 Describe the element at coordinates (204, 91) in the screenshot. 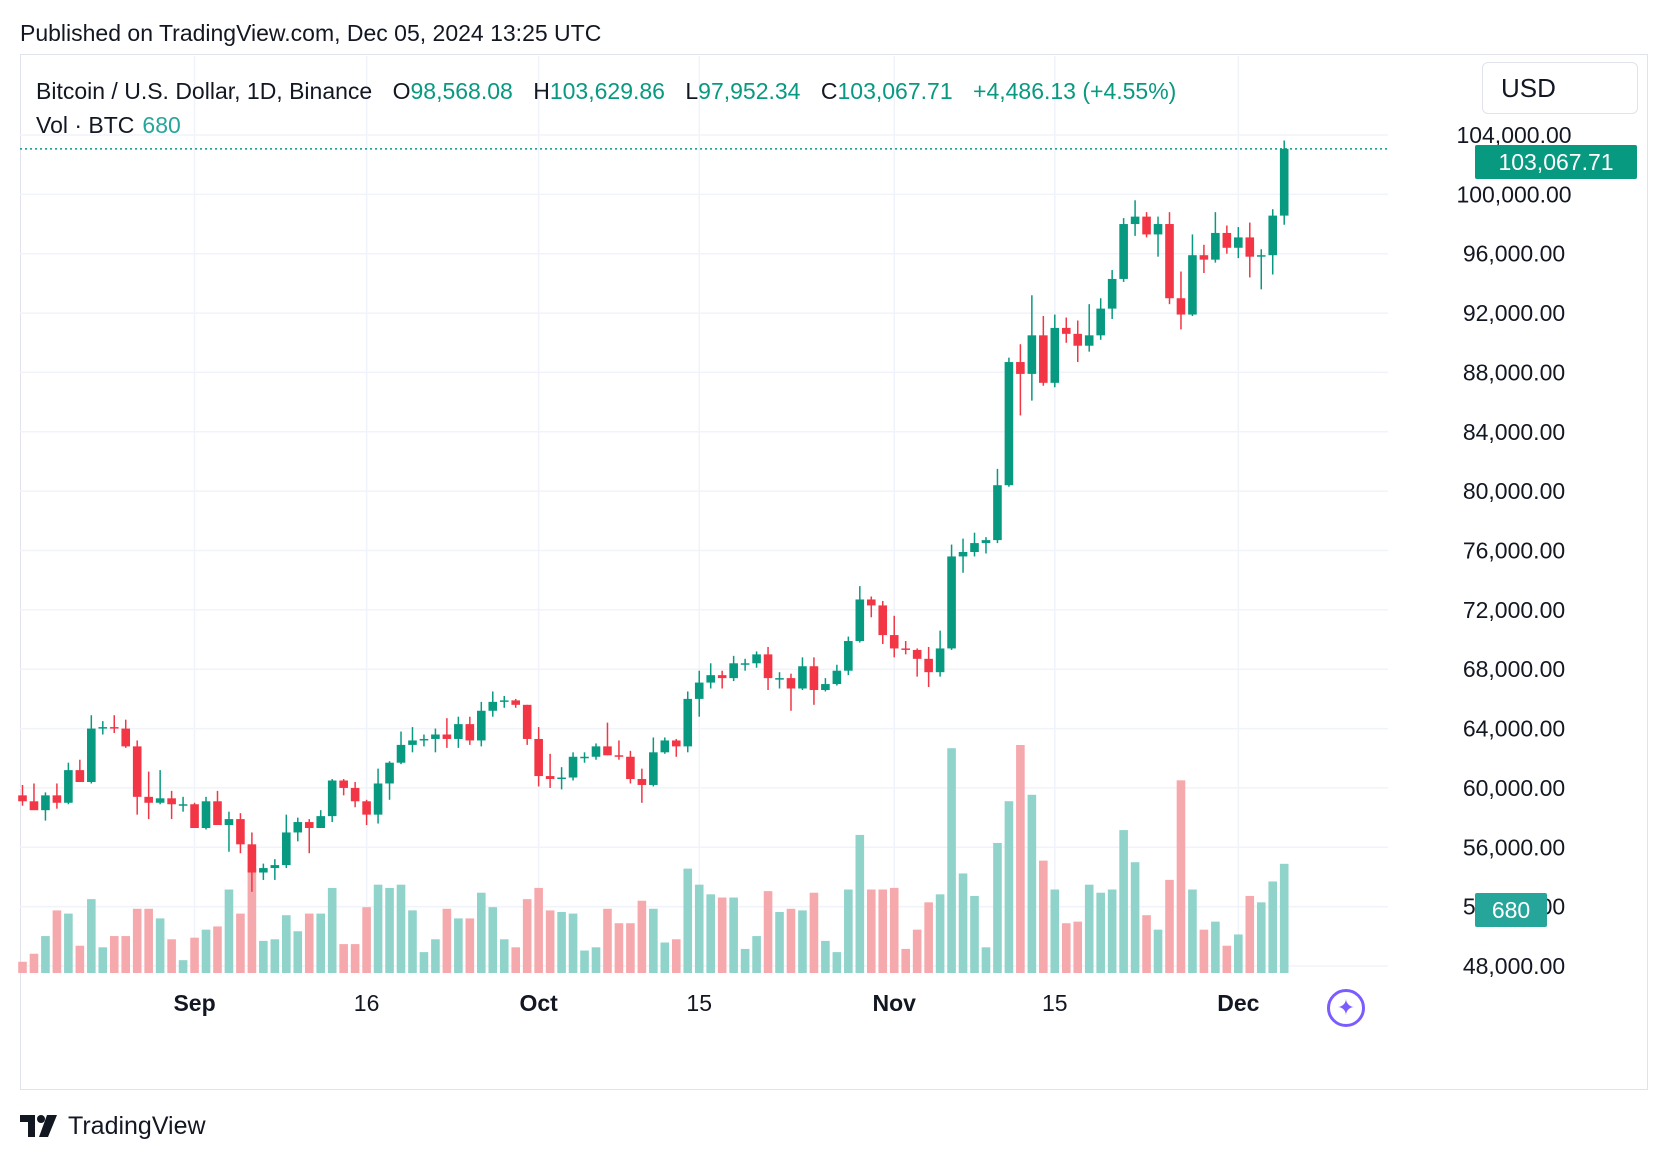

I see `symbol-title: Bitcoin / U.S. Dollar, 1D, Binance` at that location.